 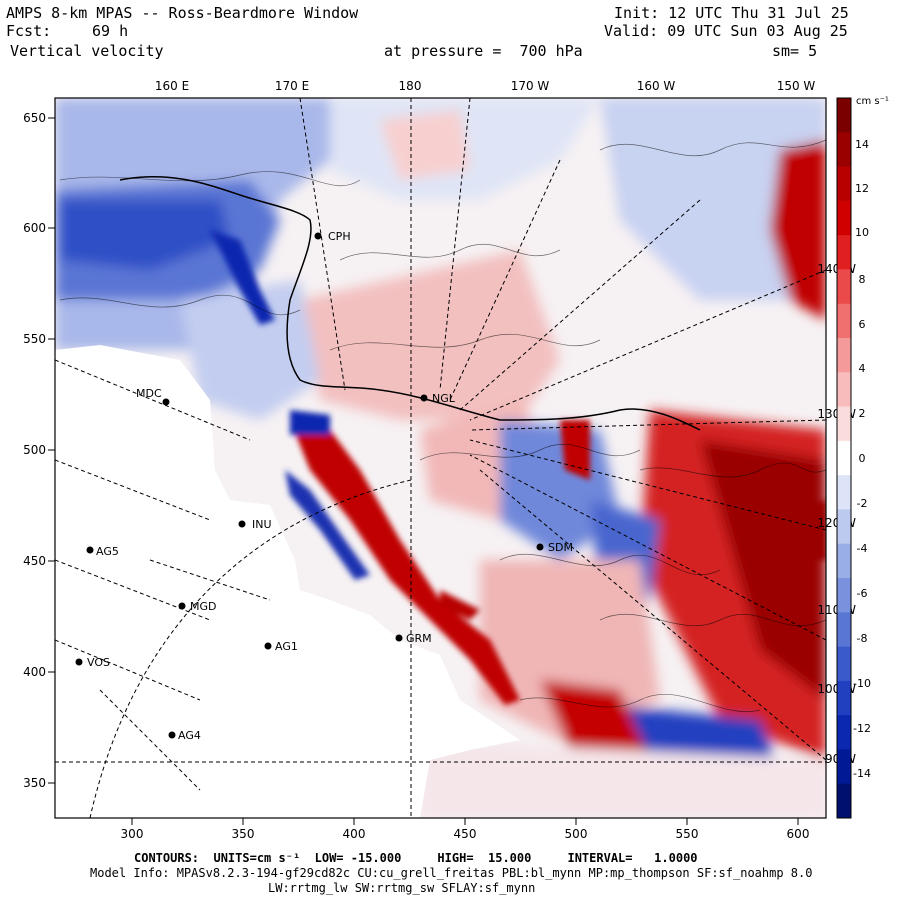 What do you see at coordinates (862, 773) in the screenshot?
I see `colorbar-label: -14` at bounding box center [862, 773].